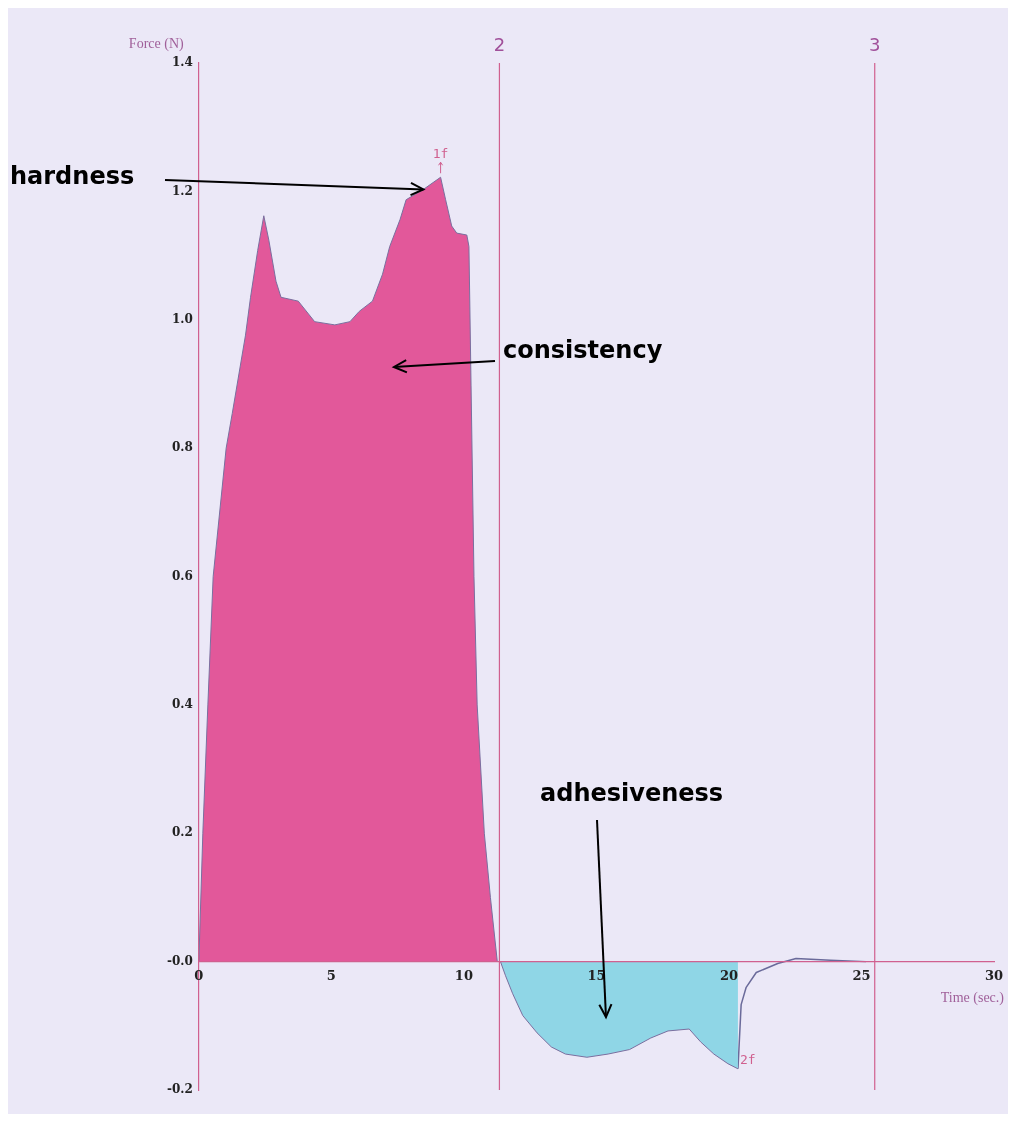 This screenshot has height=1122, width=1016. I want to click on annotation: 1f, so click(440, 154).